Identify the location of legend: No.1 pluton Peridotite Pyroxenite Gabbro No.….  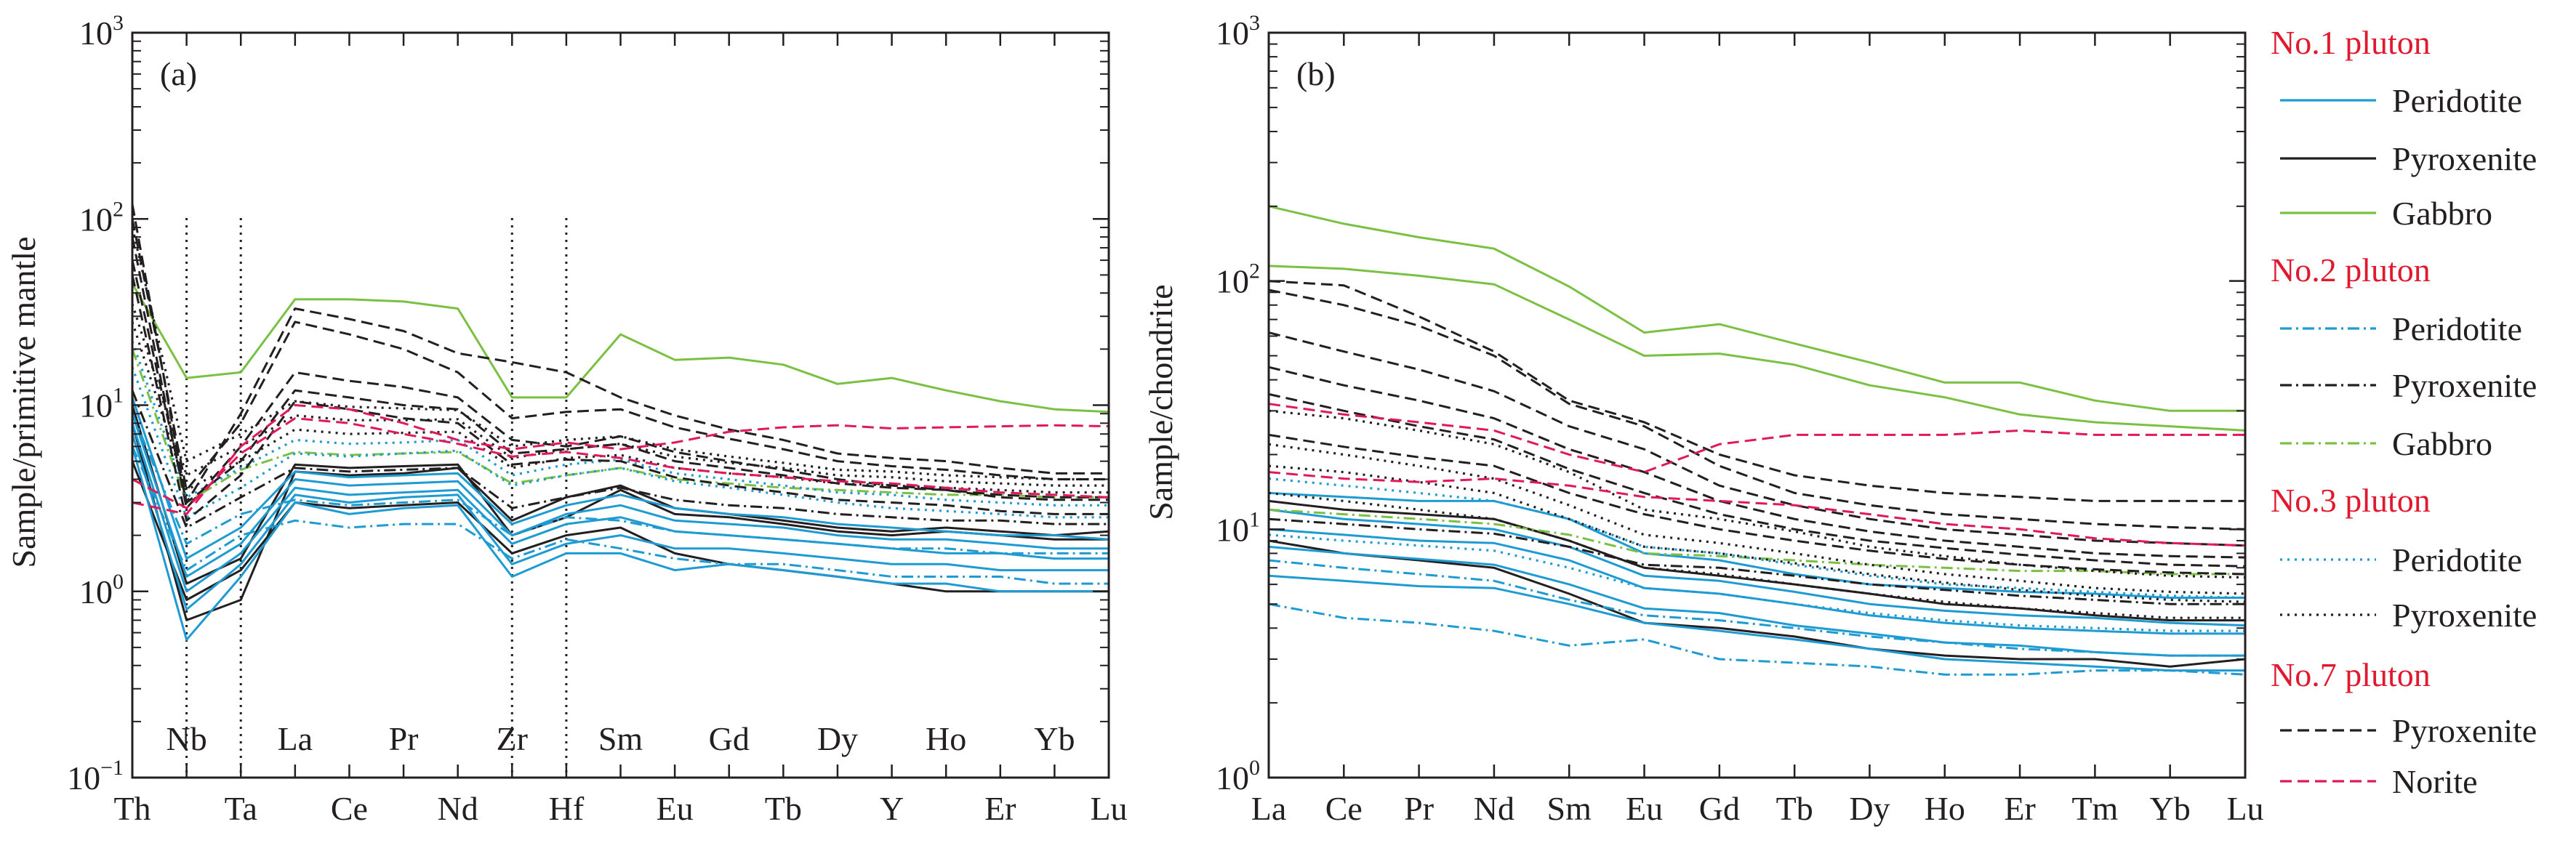
(2404, 412).